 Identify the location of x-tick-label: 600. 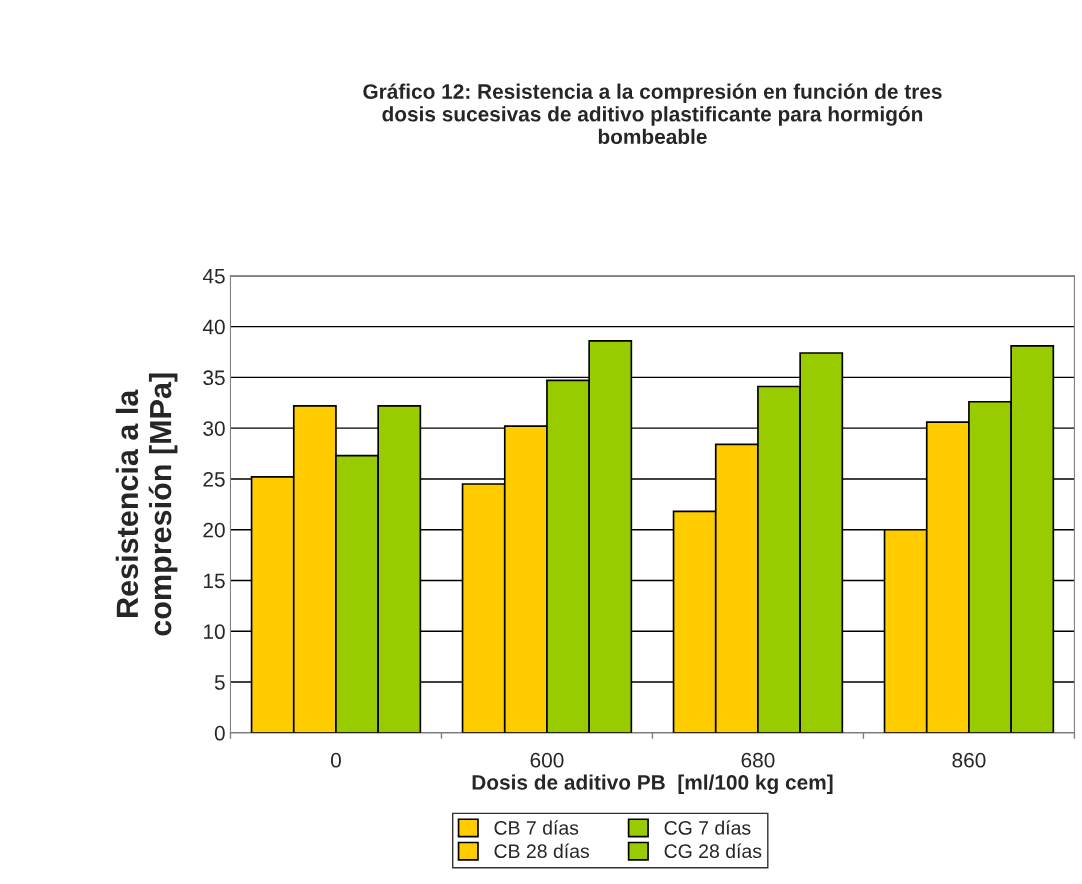
(547, 760).